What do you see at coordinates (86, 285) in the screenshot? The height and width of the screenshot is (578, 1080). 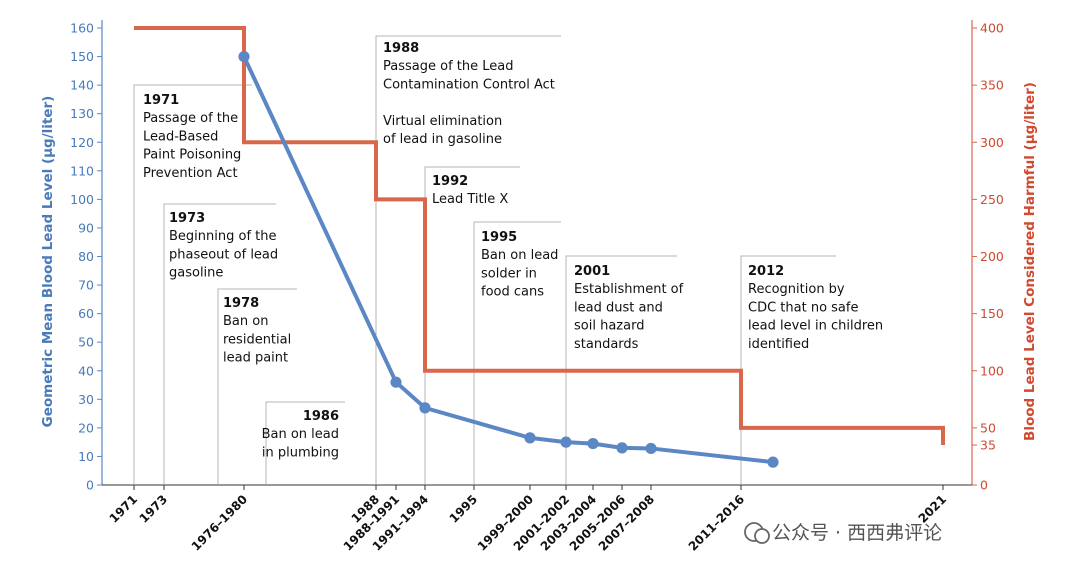 I see `left-tick-label: 70` at bounding box center [86, 285].